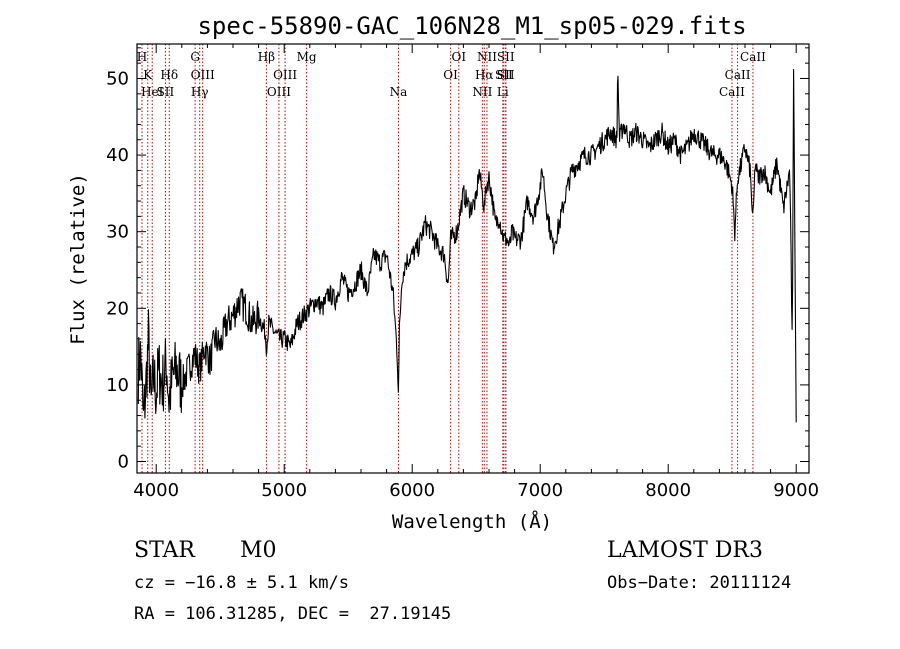 The width and height of the screenshot is (900, 649). I want to click on observation-date: Obs−Date: 20111124, so click(699, 583).